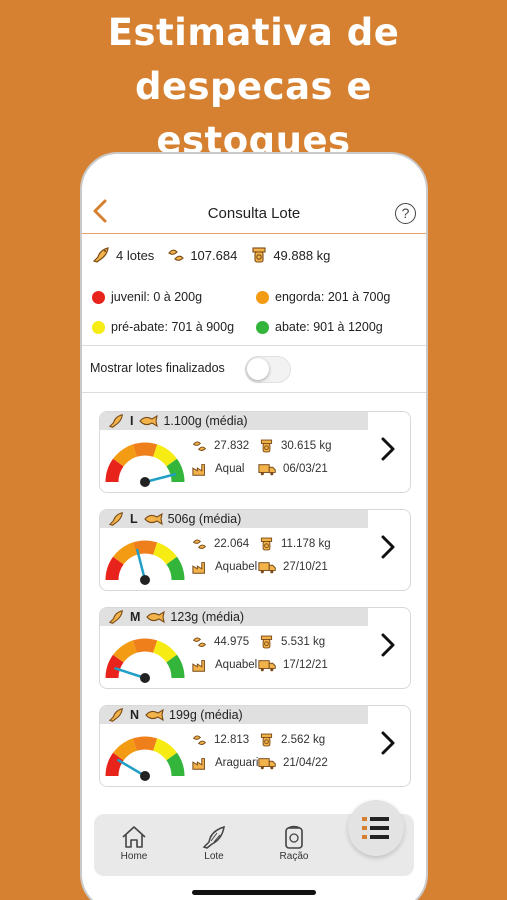 The width and height of the screenshot is (507, 900). I want to click on lot-letter: I, so click(132, 421).